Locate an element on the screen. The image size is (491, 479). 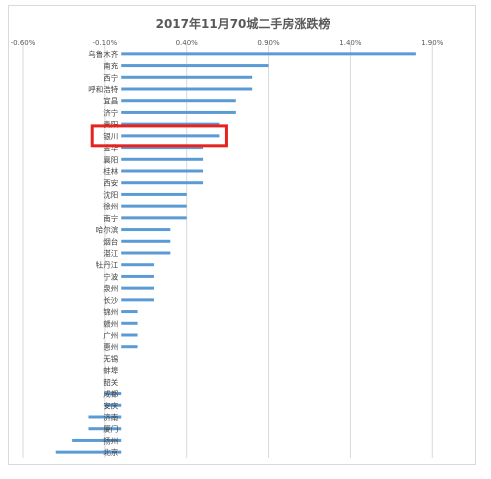
category-label: 泉州 is located at coordinates (110, 288).